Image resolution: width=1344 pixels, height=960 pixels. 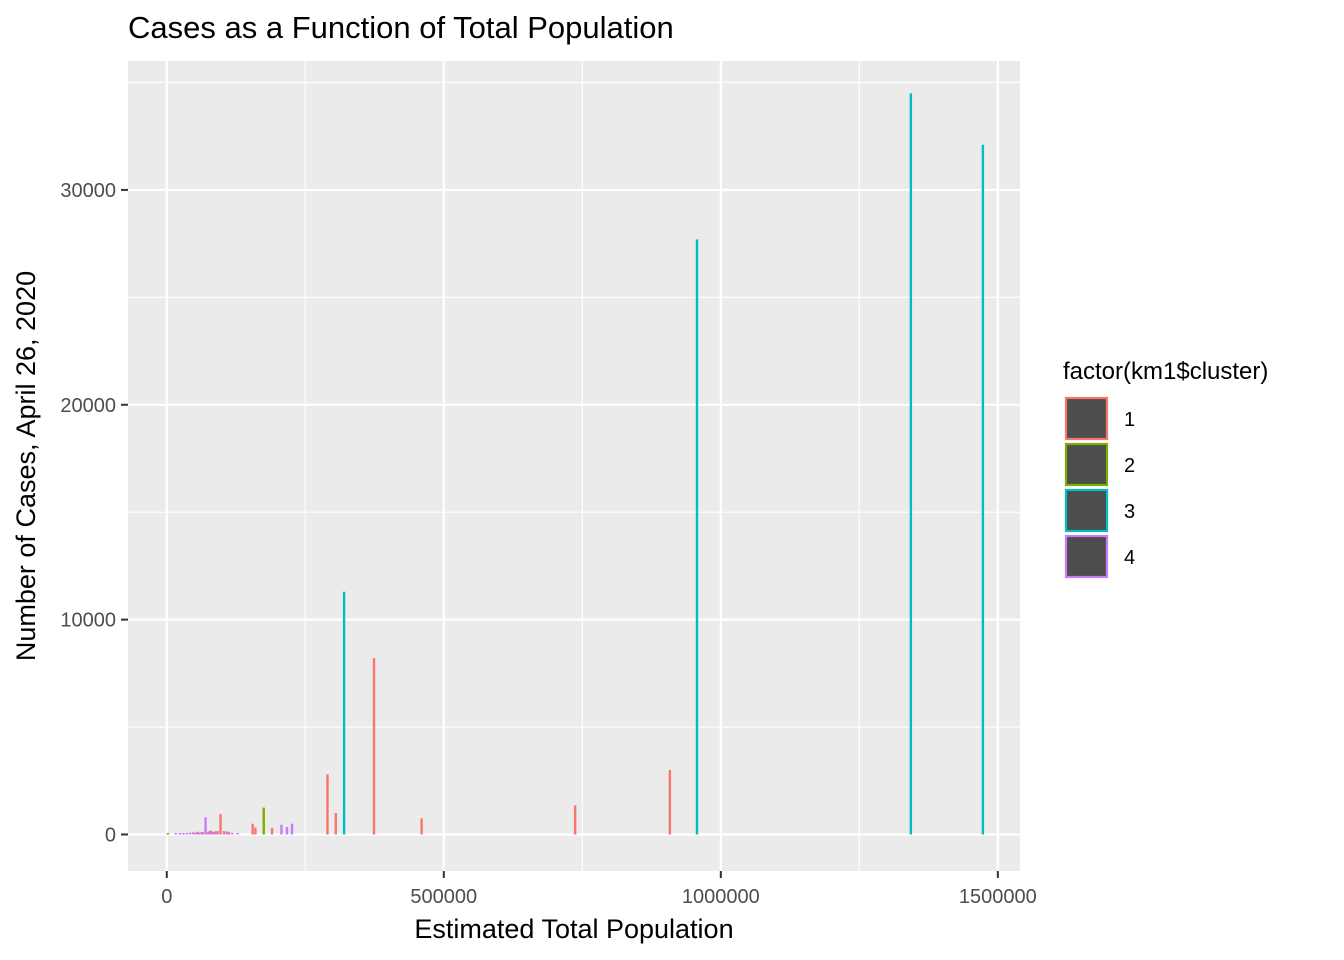 What do you see at coordinates (1165, 371) in the screenshot?
I see `legend-title: factor(km1$cluster)` at bounding box center [1165, 371].